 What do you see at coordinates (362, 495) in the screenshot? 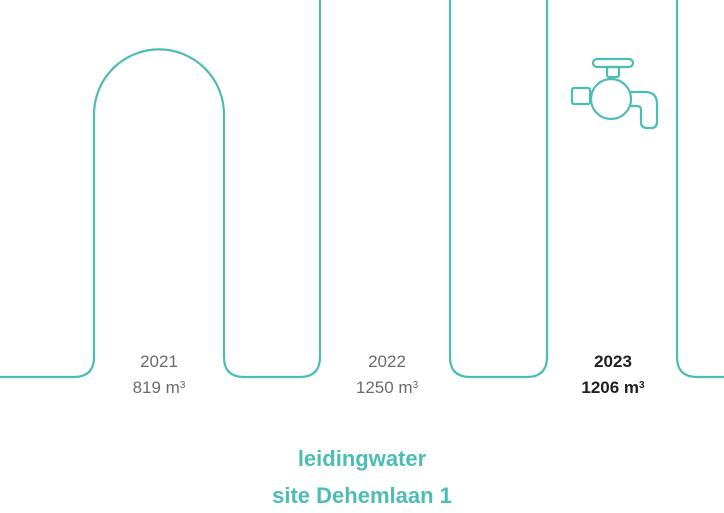
I see `chart-caption-line-2: site Dehemlaan 1` at bounding box center [362, 495].